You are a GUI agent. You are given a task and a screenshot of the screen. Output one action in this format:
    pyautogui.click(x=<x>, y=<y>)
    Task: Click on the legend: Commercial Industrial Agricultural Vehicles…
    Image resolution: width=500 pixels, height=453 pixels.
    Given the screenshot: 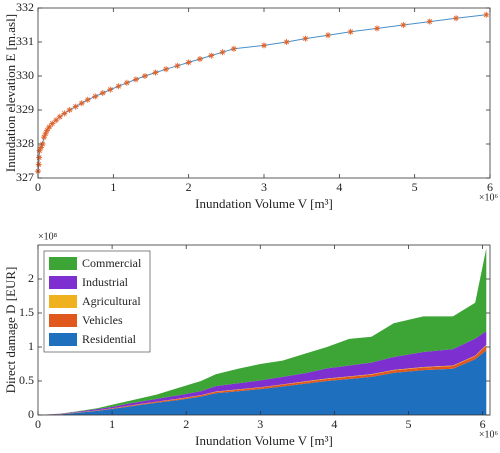 What is the action you would take?
    pyautogui.click(x=97, y=301)
    